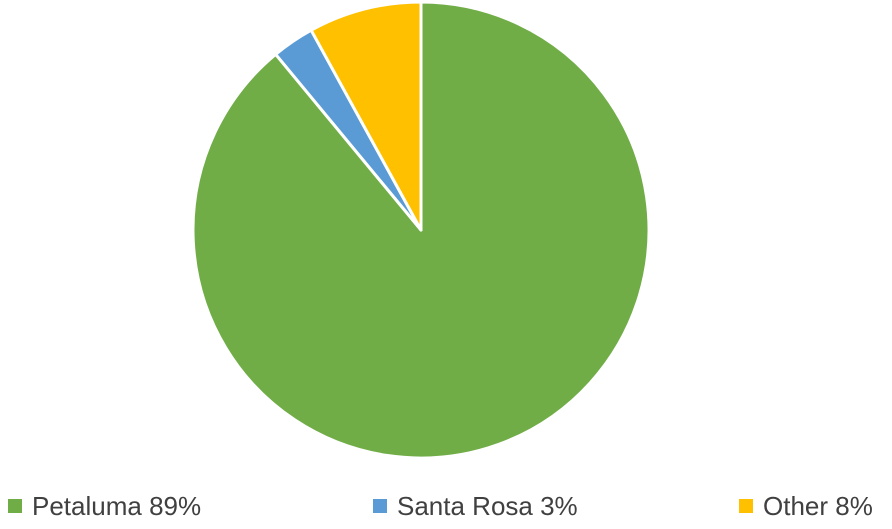 Image resolution: width=892 pixels, height=529 pixels. I want to click on pie-slice-other, so click(366, 116).